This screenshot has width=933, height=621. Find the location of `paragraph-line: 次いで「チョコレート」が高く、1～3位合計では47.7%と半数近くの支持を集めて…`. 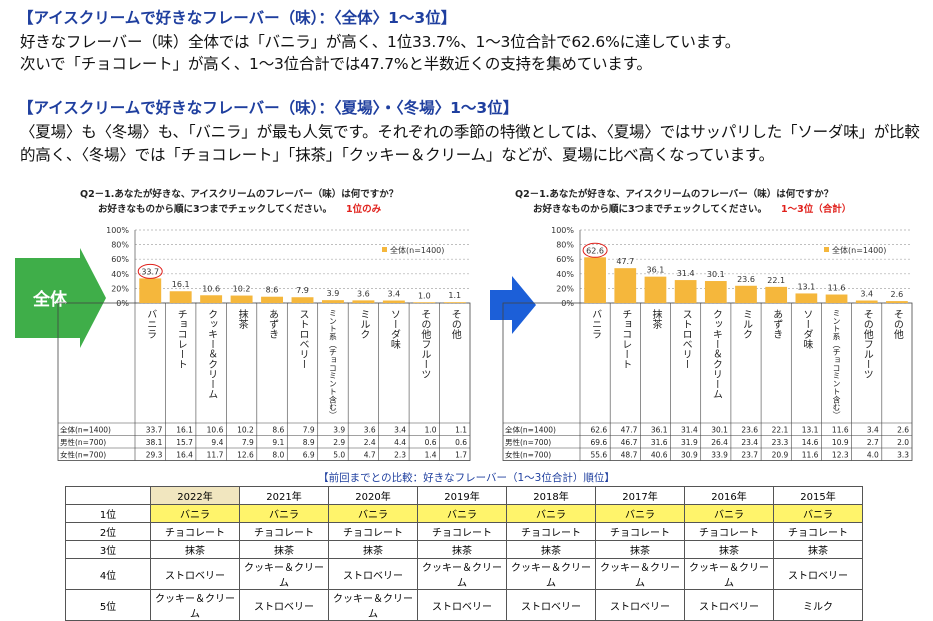

paragraph-line: 次いで「チョコレート」が高く、1～3位合計では47.7%と半数近くの支持を集めて… is located at coordinates (336, 64).